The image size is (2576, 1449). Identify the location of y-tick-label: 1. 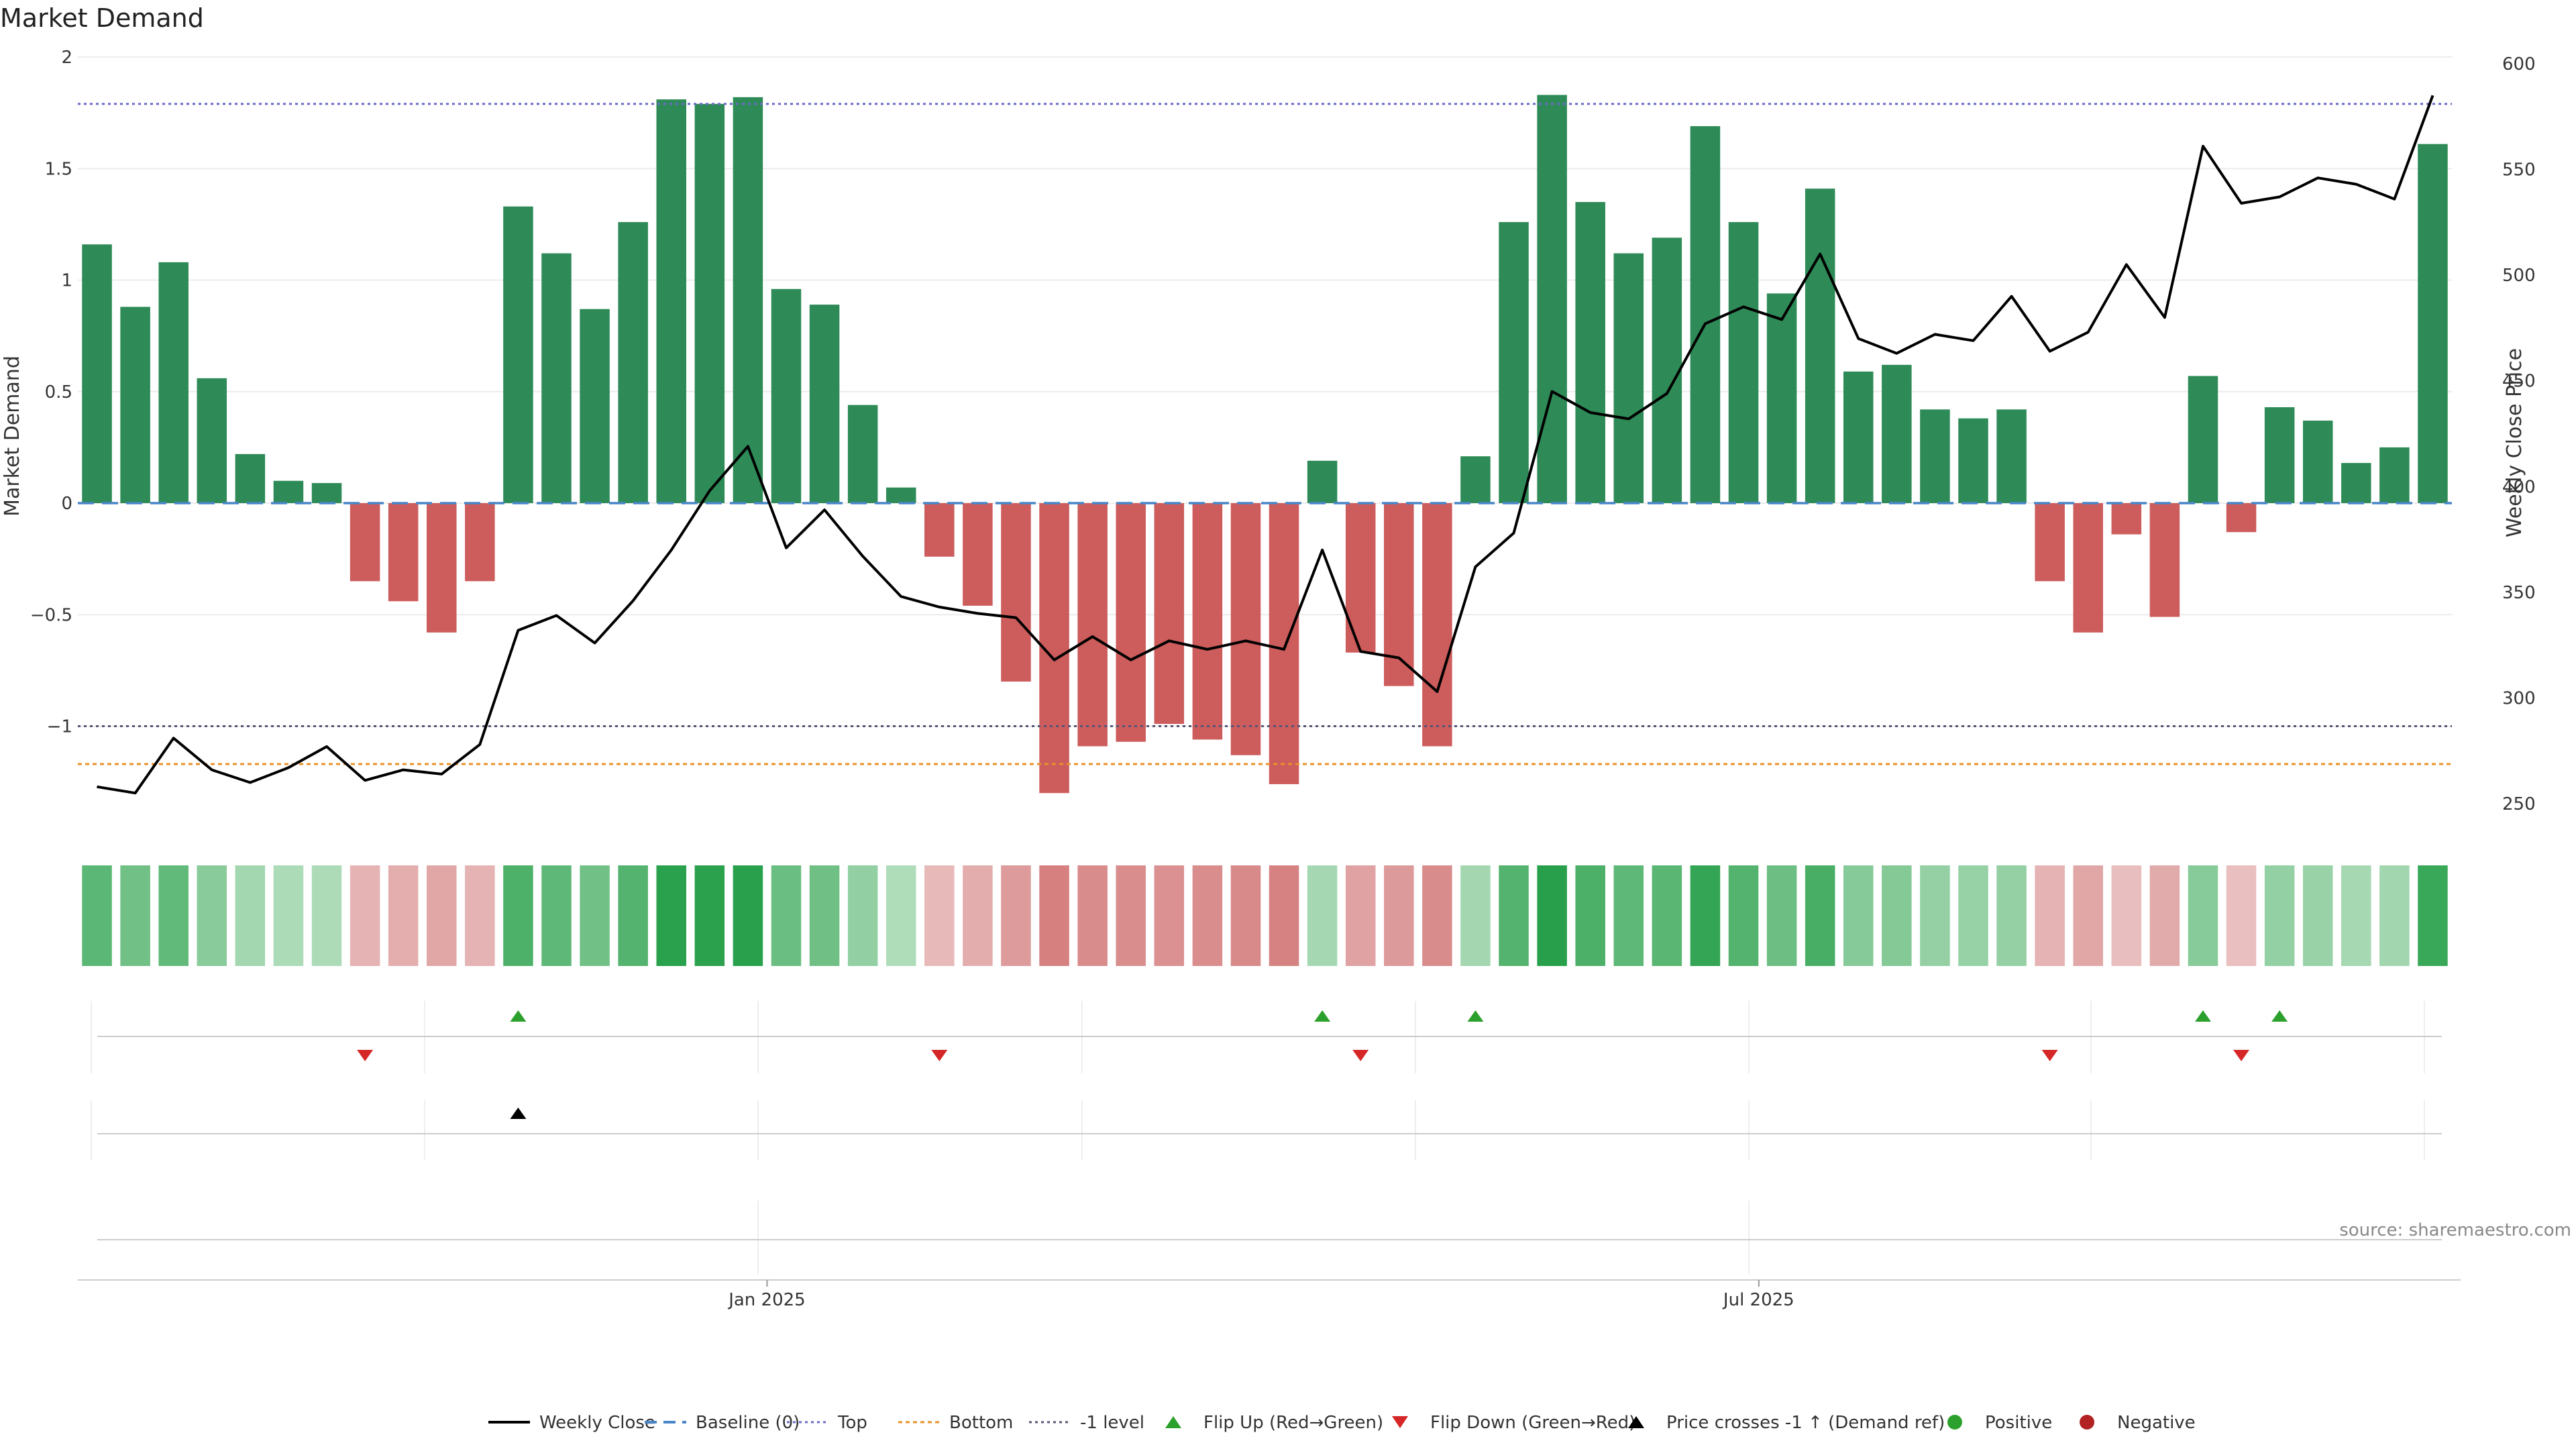
(66, 281).